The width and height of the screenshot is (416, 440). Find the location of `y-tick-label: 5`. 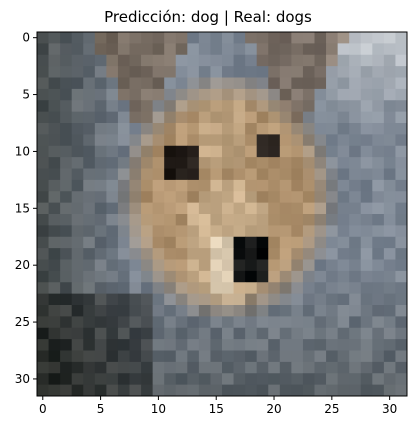

y-tick-label: 5 is located at coordinates (26, 95).